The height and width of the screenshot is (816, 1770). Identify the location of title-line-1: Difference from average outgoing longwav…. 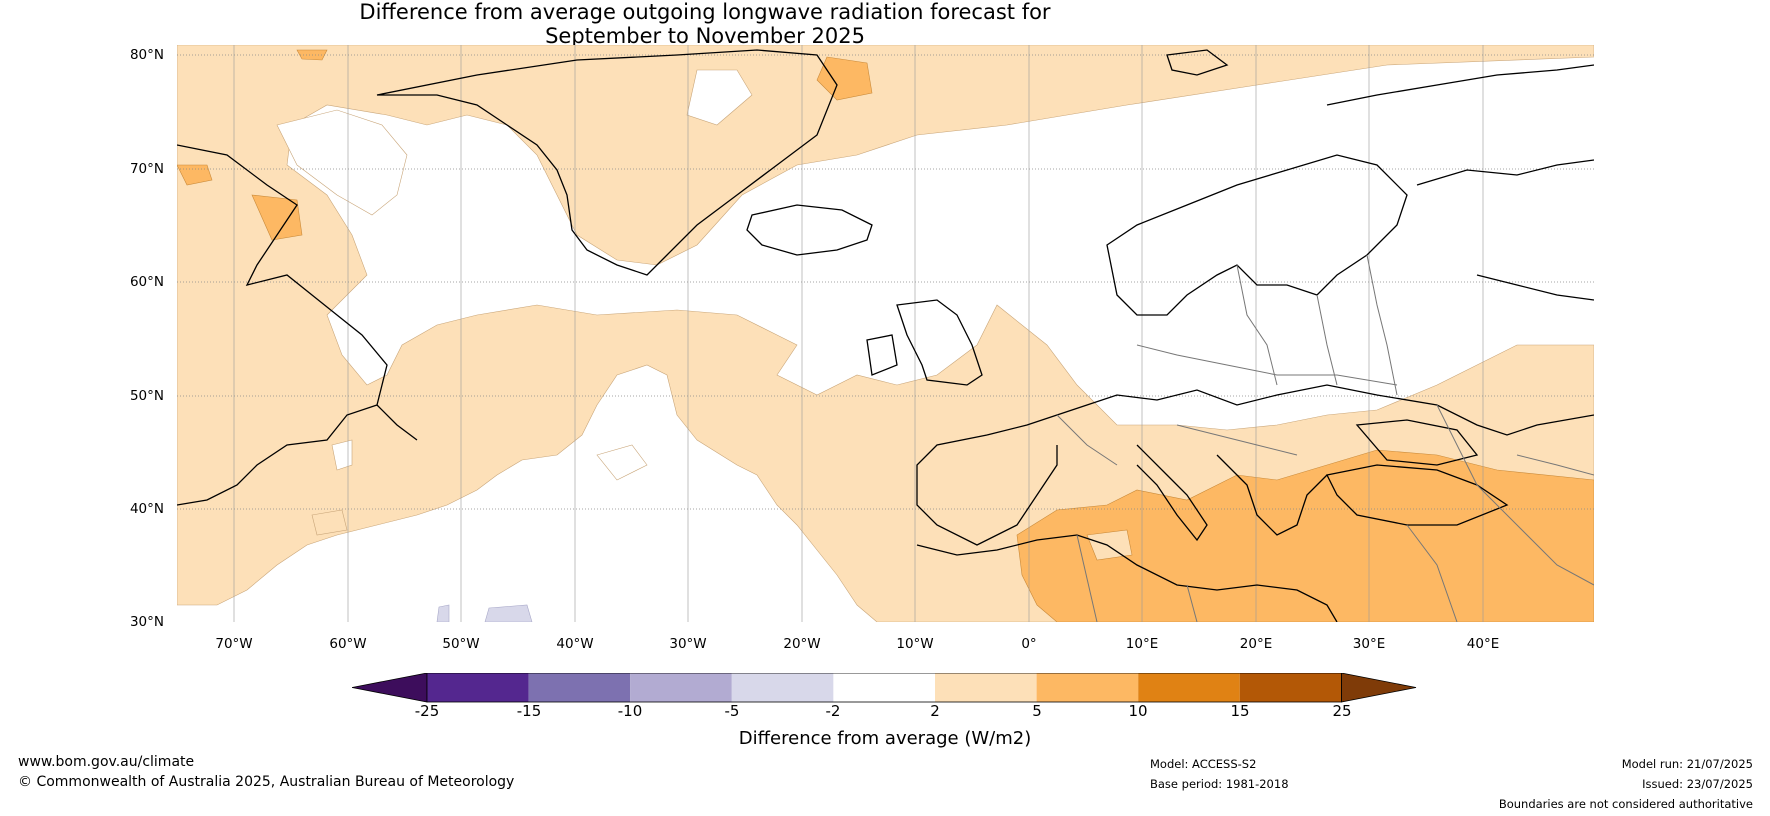
(705, 12).